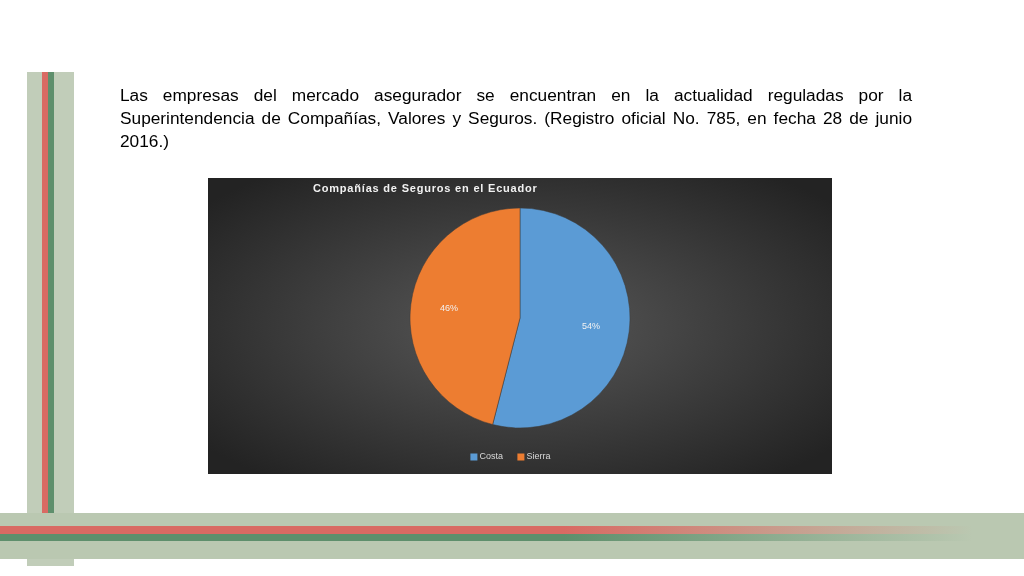 The image size is (1024, 576). Describe the element at coordinates (425, 188) in the screenshot. I see `chart-title: Compañías de Seguros en el Ecuador` at that location.